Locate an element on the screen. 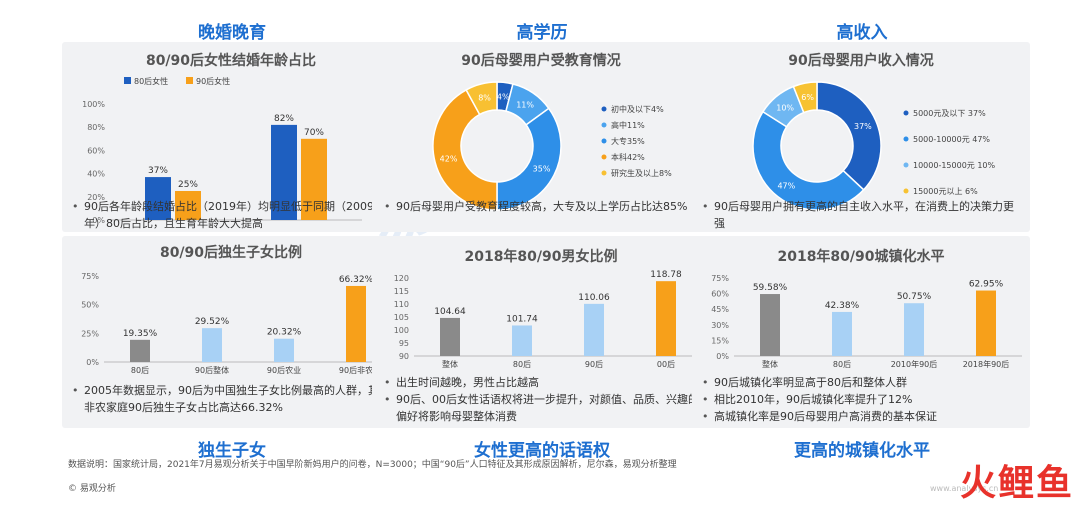 This screenshot has width=1080, height=506. bar-value-label: 118.78 is located at coordinates (666, 275).